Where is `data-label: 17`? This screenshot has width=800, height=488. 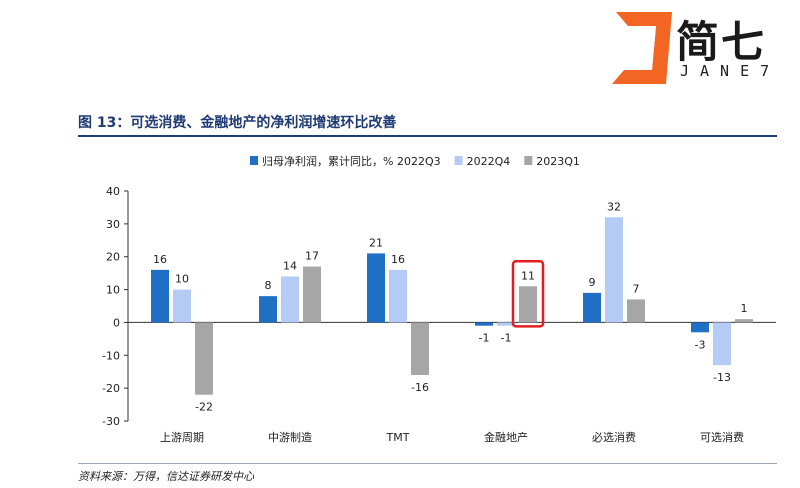 data-label: 17 is located at coordinates (312, 256).